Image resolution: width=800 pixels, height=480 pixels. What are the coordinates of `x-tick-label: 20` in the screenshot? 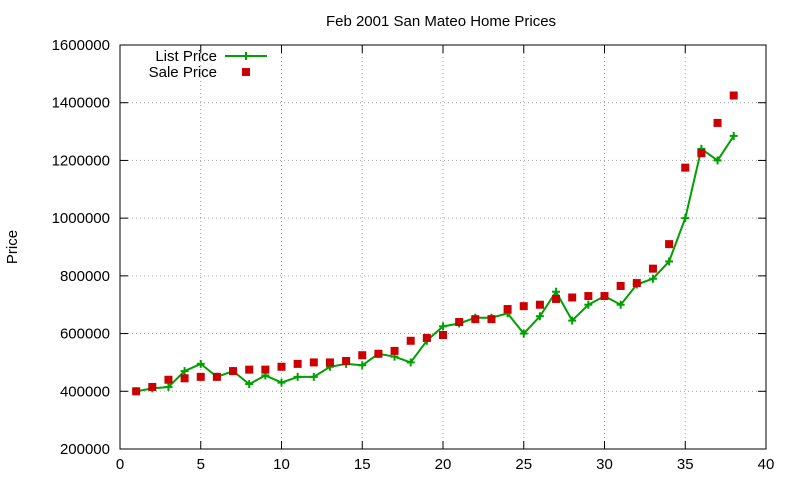 It's located at (443, 464).